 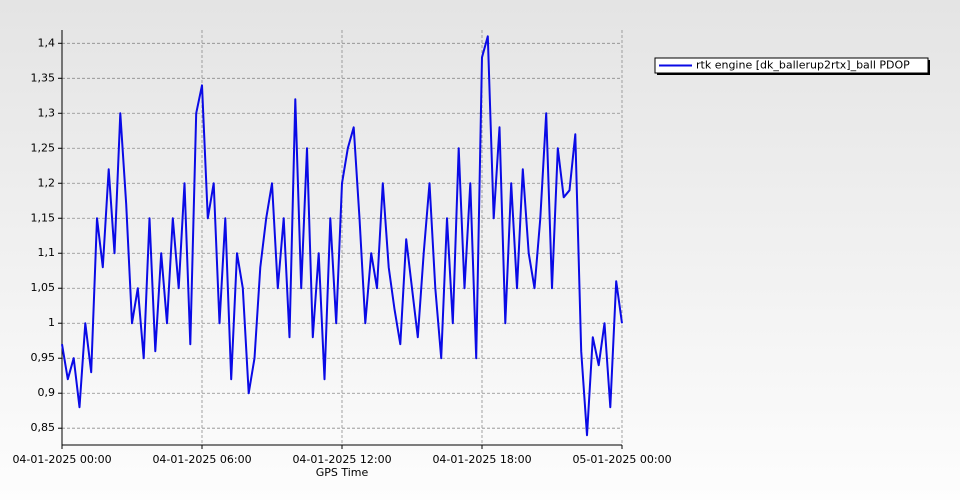 I want to click on y-tick-label: 1,1, so click(x=47, y=252).